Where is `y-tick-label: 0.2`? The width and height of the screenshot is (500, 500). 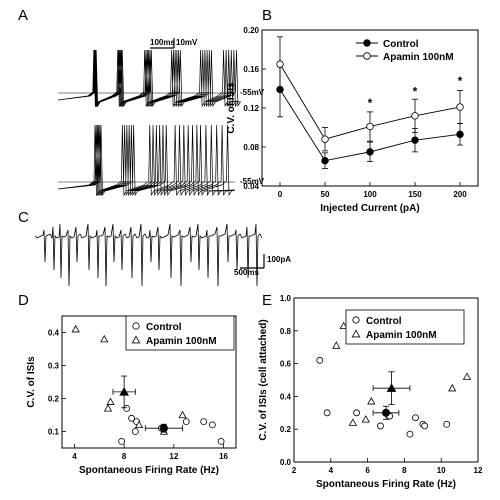
y-tick-label: 0.2 is located at coordinates (54, 399).